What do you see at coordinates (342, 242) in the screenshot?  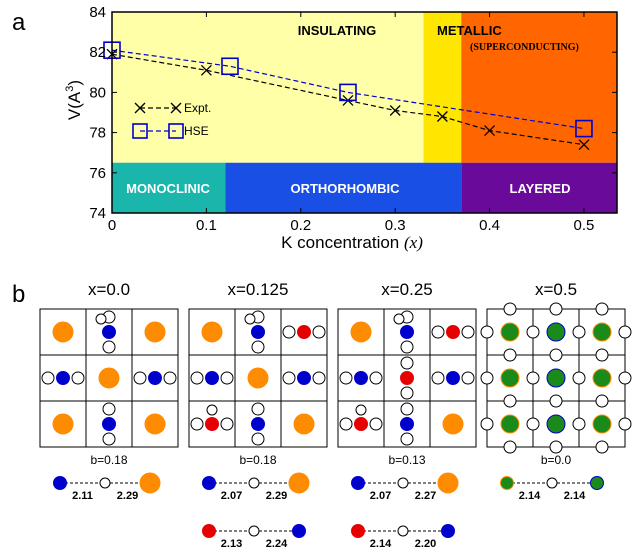 I see `x-axis-label-text: K concentration` at bounding box center [342, 242].